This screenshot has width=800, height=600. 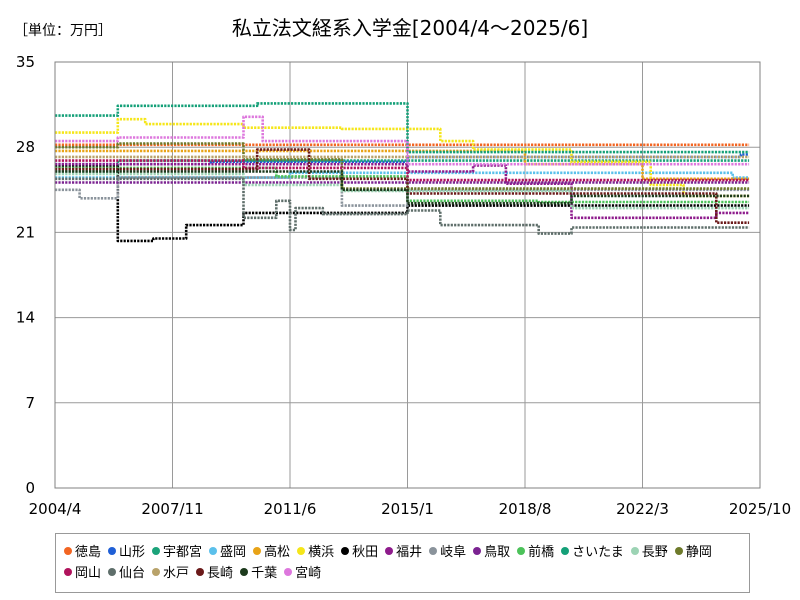 What do you see at coordinates (410, 28) in the screenshot?
I see `chart-title: 私立法文経系入学金[2004/4～2025/6]` at bounding box center [410, 28].